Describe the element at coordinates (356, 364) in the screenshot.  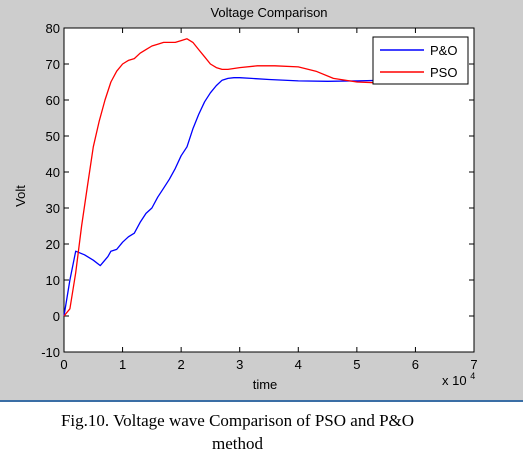
I see `x-tick-label: 5` at that location.